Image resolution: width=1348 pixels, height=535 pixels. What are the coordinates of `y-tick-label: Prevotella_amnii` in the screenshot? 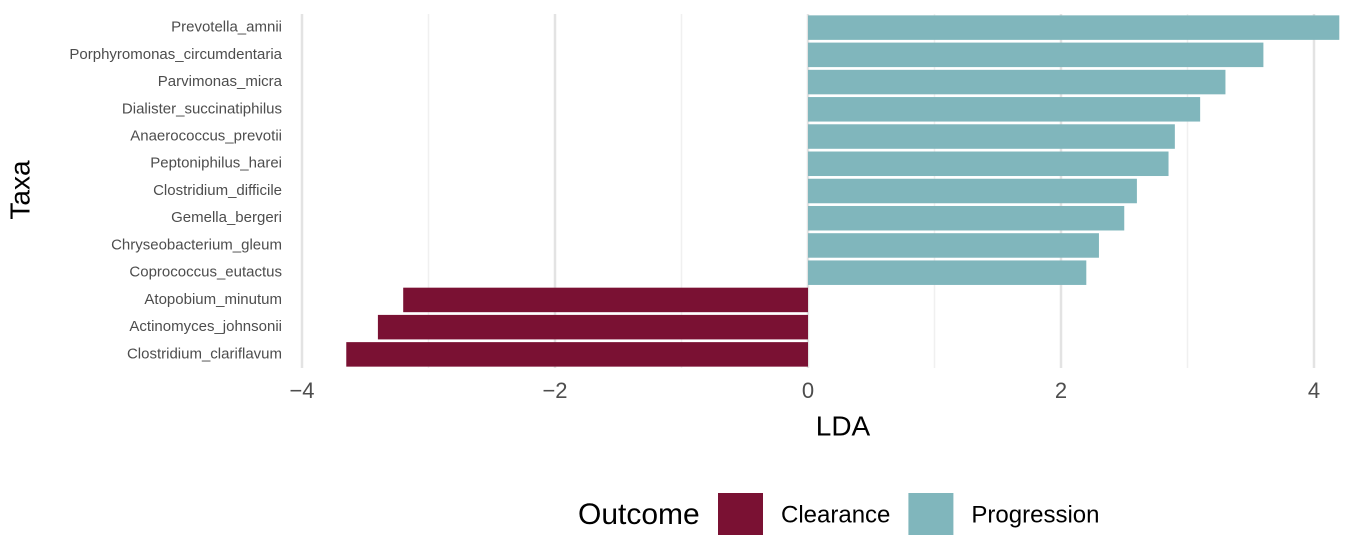 It's located at (226, 27).